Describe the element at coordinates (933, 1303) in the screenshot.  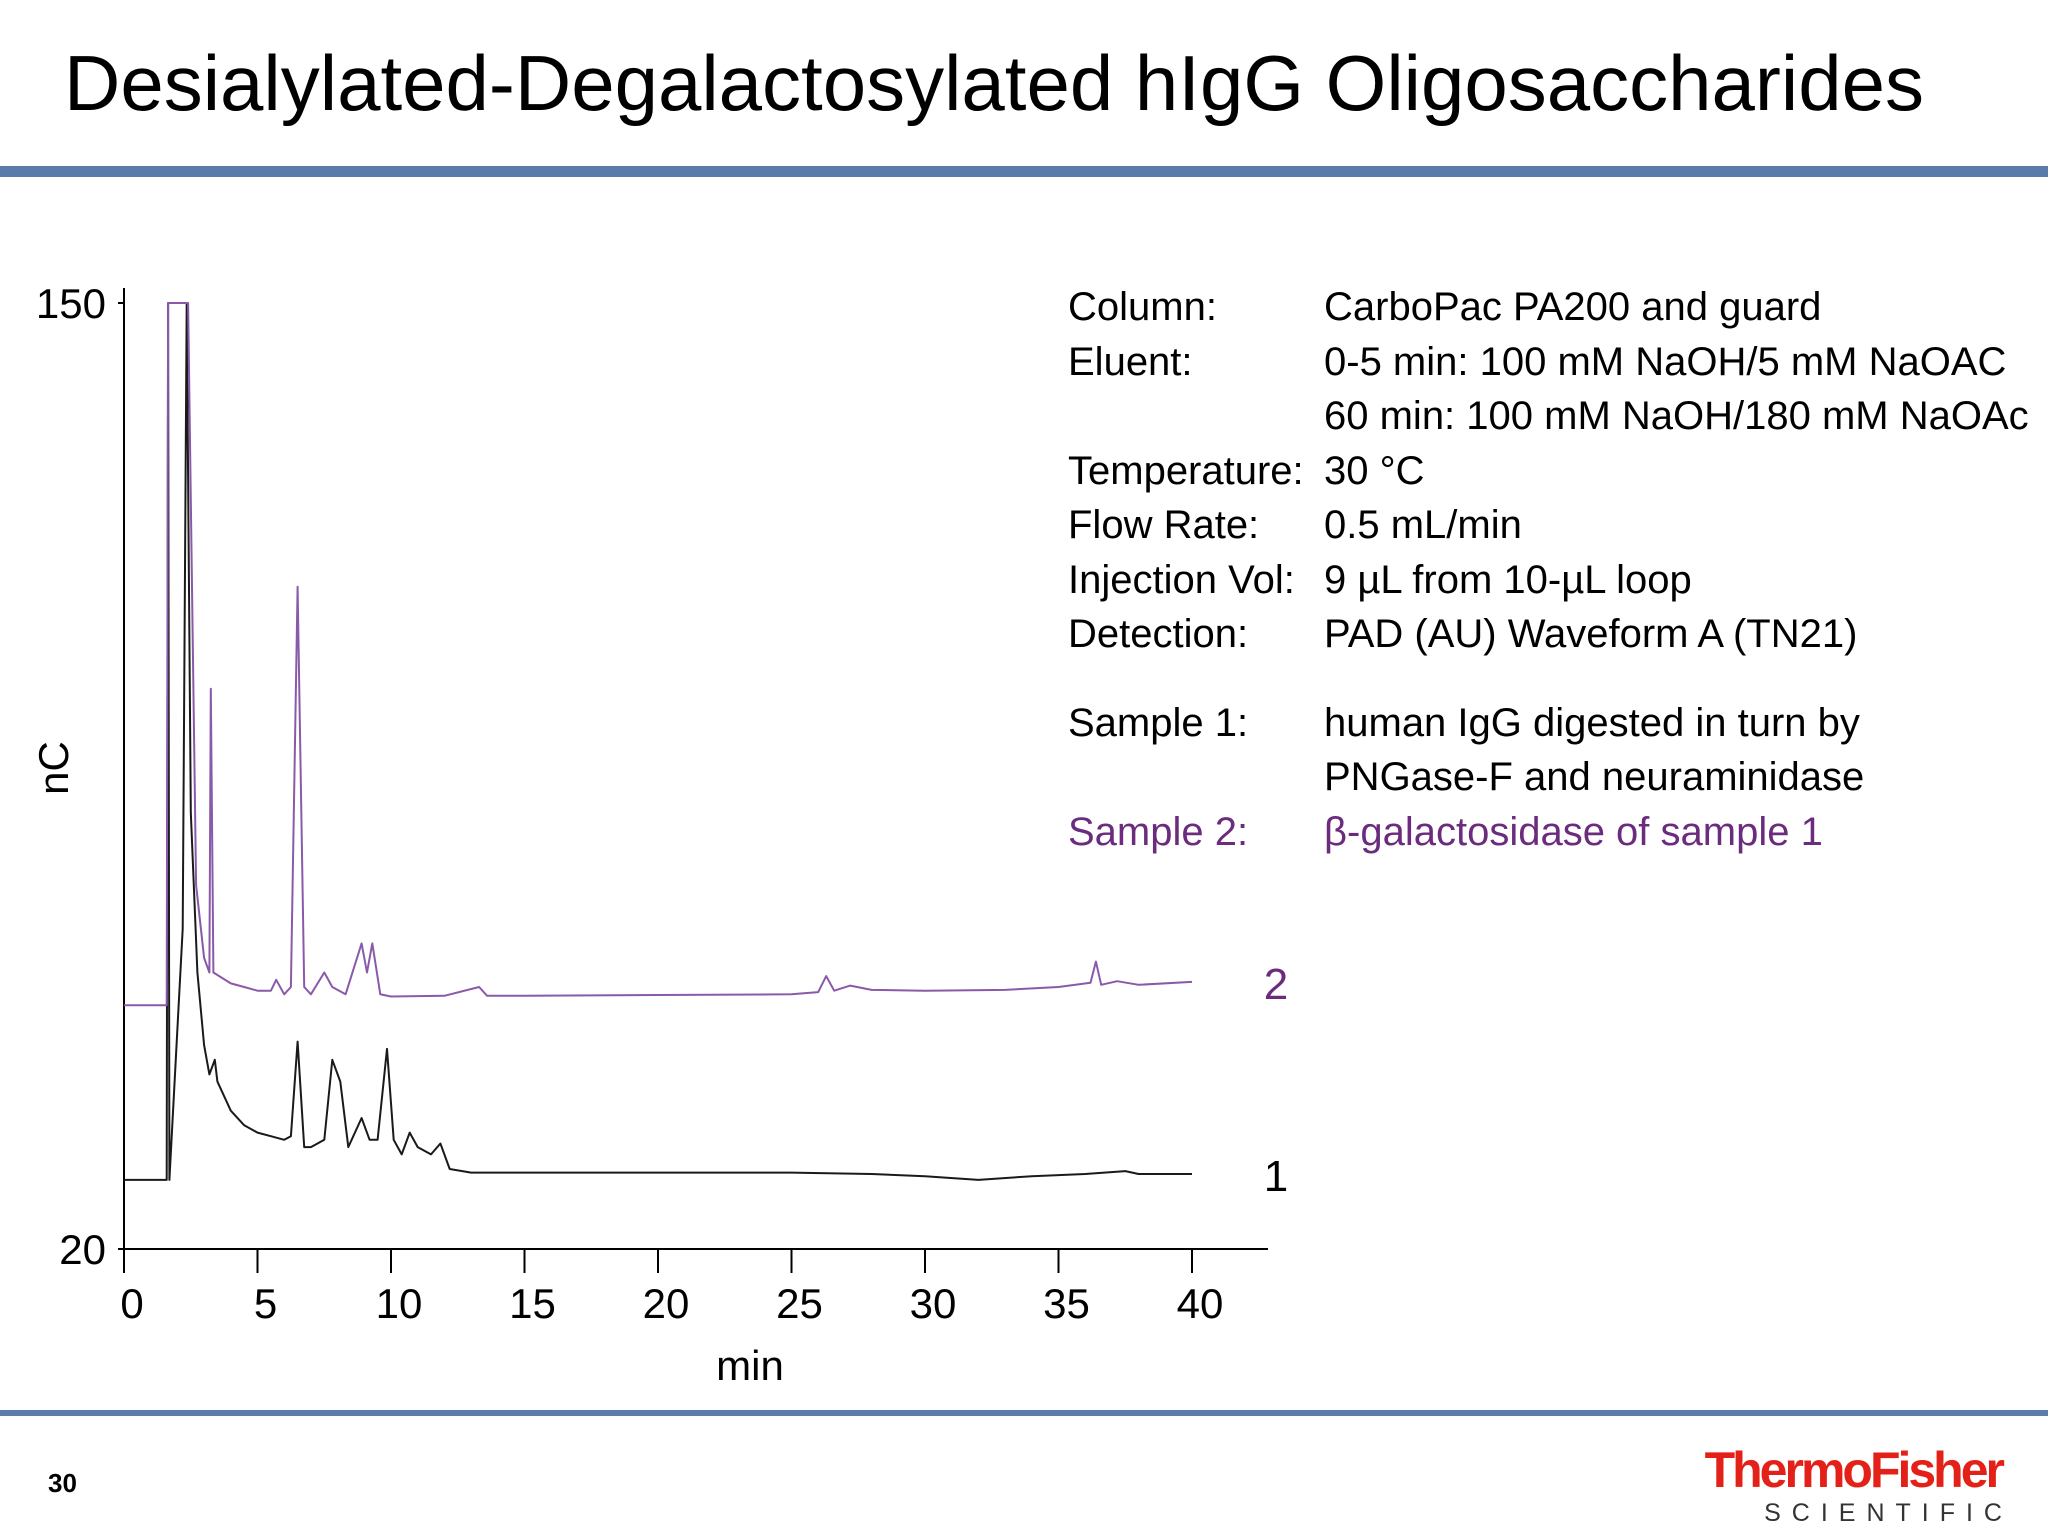
I see `x-tick-label: 30` at that location.